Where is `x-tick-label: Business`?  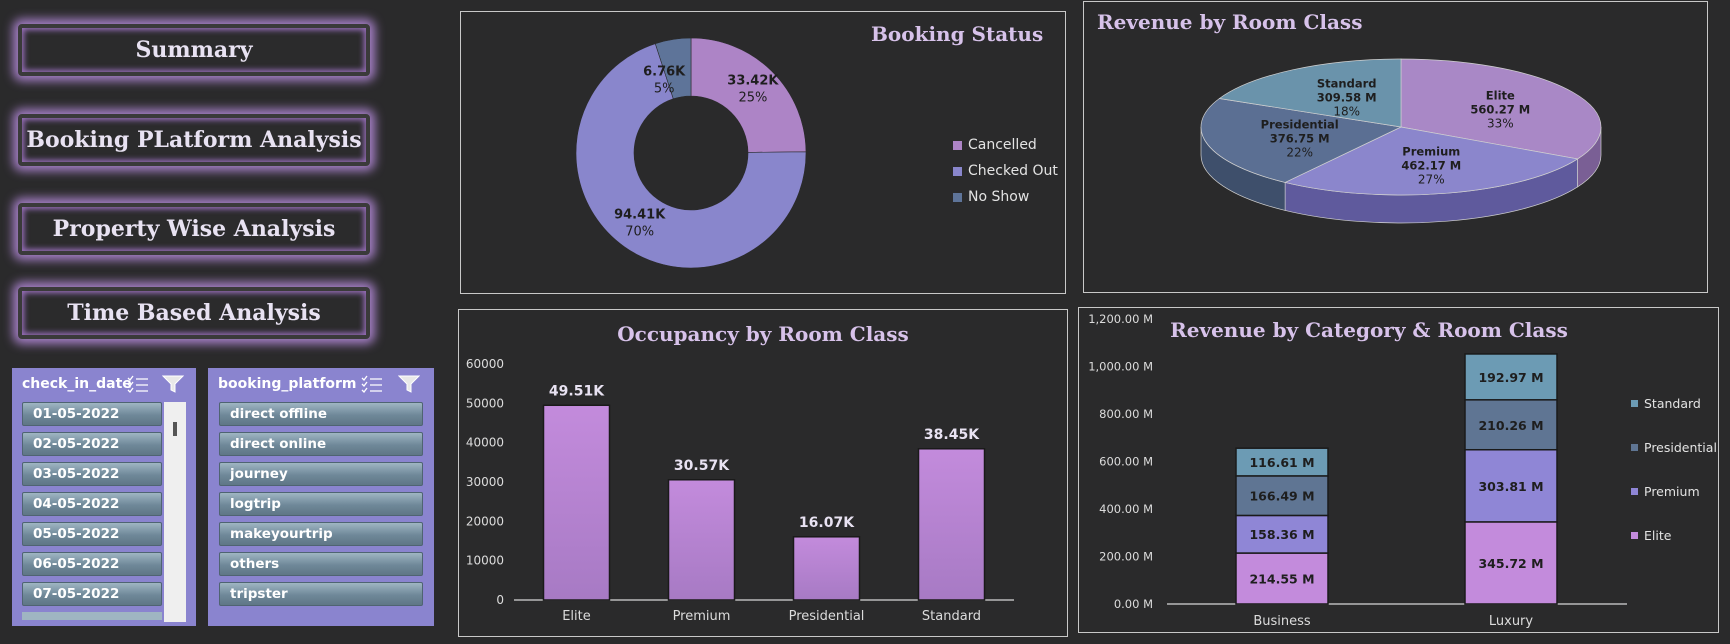 x-tick-label: Business is located at coordinates (1282, 621).